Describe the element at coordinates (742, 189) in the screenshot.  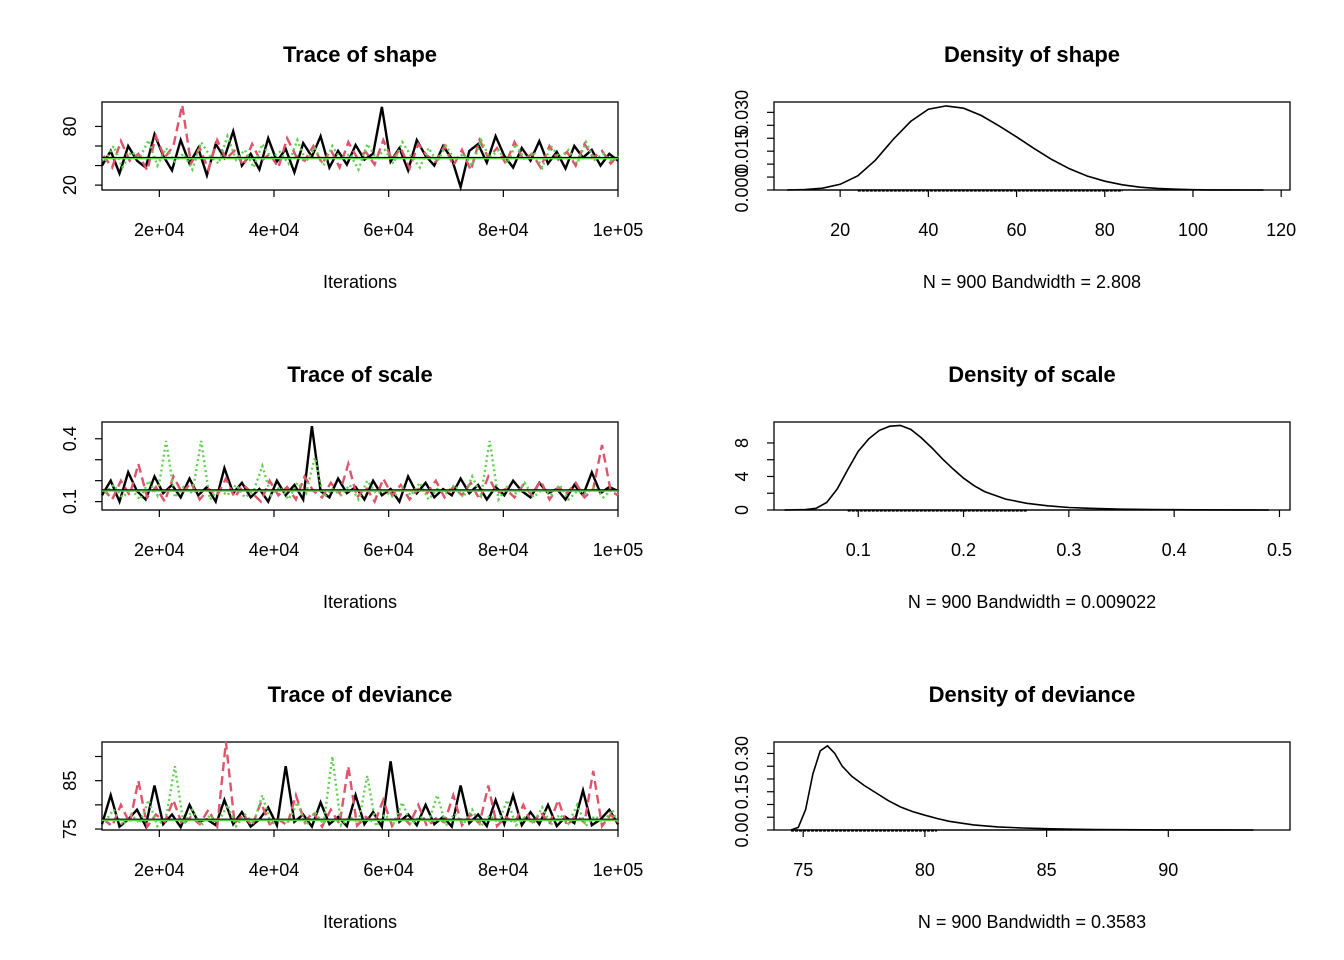
I see `y-tick-label: 0.000` at that location.